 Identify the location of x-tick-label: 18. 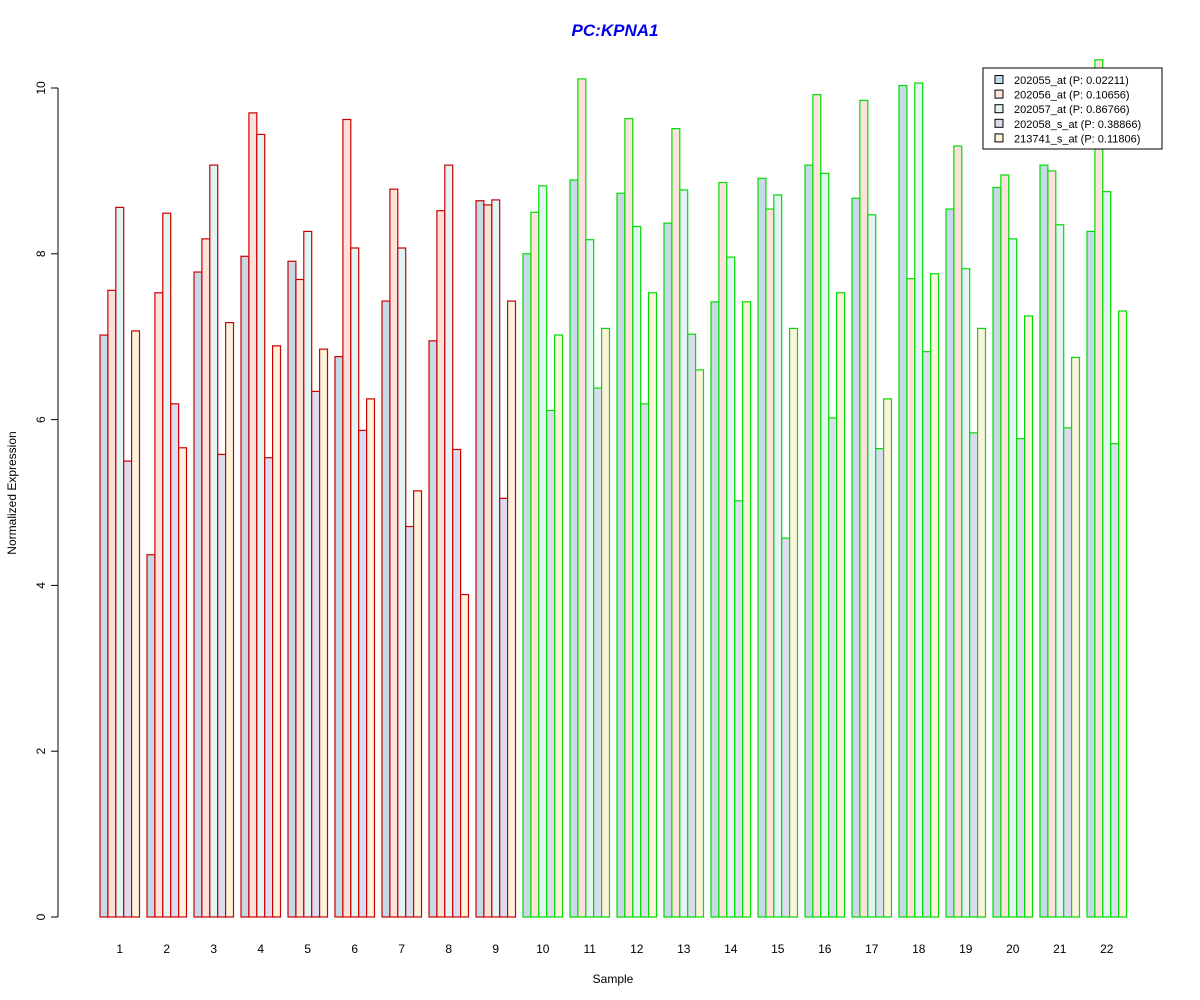
(919, 949).